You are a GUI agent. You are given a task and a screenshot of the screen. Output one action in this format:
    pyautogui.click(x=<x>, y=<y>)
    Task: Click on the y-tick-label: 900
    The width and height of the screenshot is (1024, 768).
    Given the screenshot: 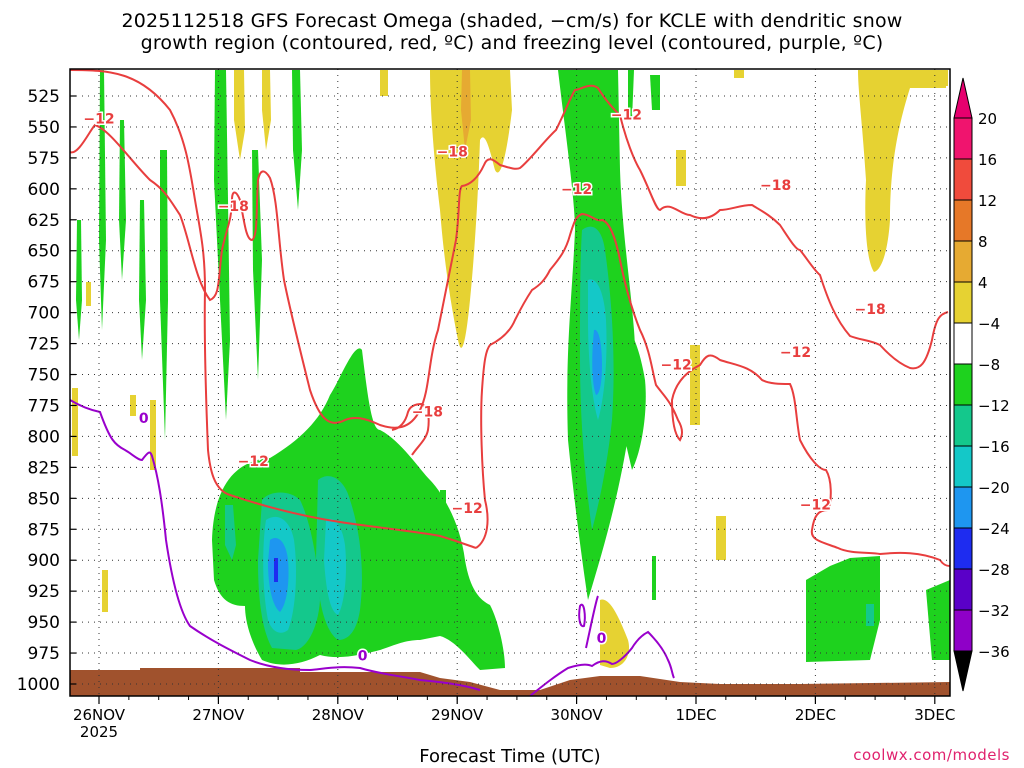 What is the action you would take?
    pyautogui.click(x=44, y=561)
    